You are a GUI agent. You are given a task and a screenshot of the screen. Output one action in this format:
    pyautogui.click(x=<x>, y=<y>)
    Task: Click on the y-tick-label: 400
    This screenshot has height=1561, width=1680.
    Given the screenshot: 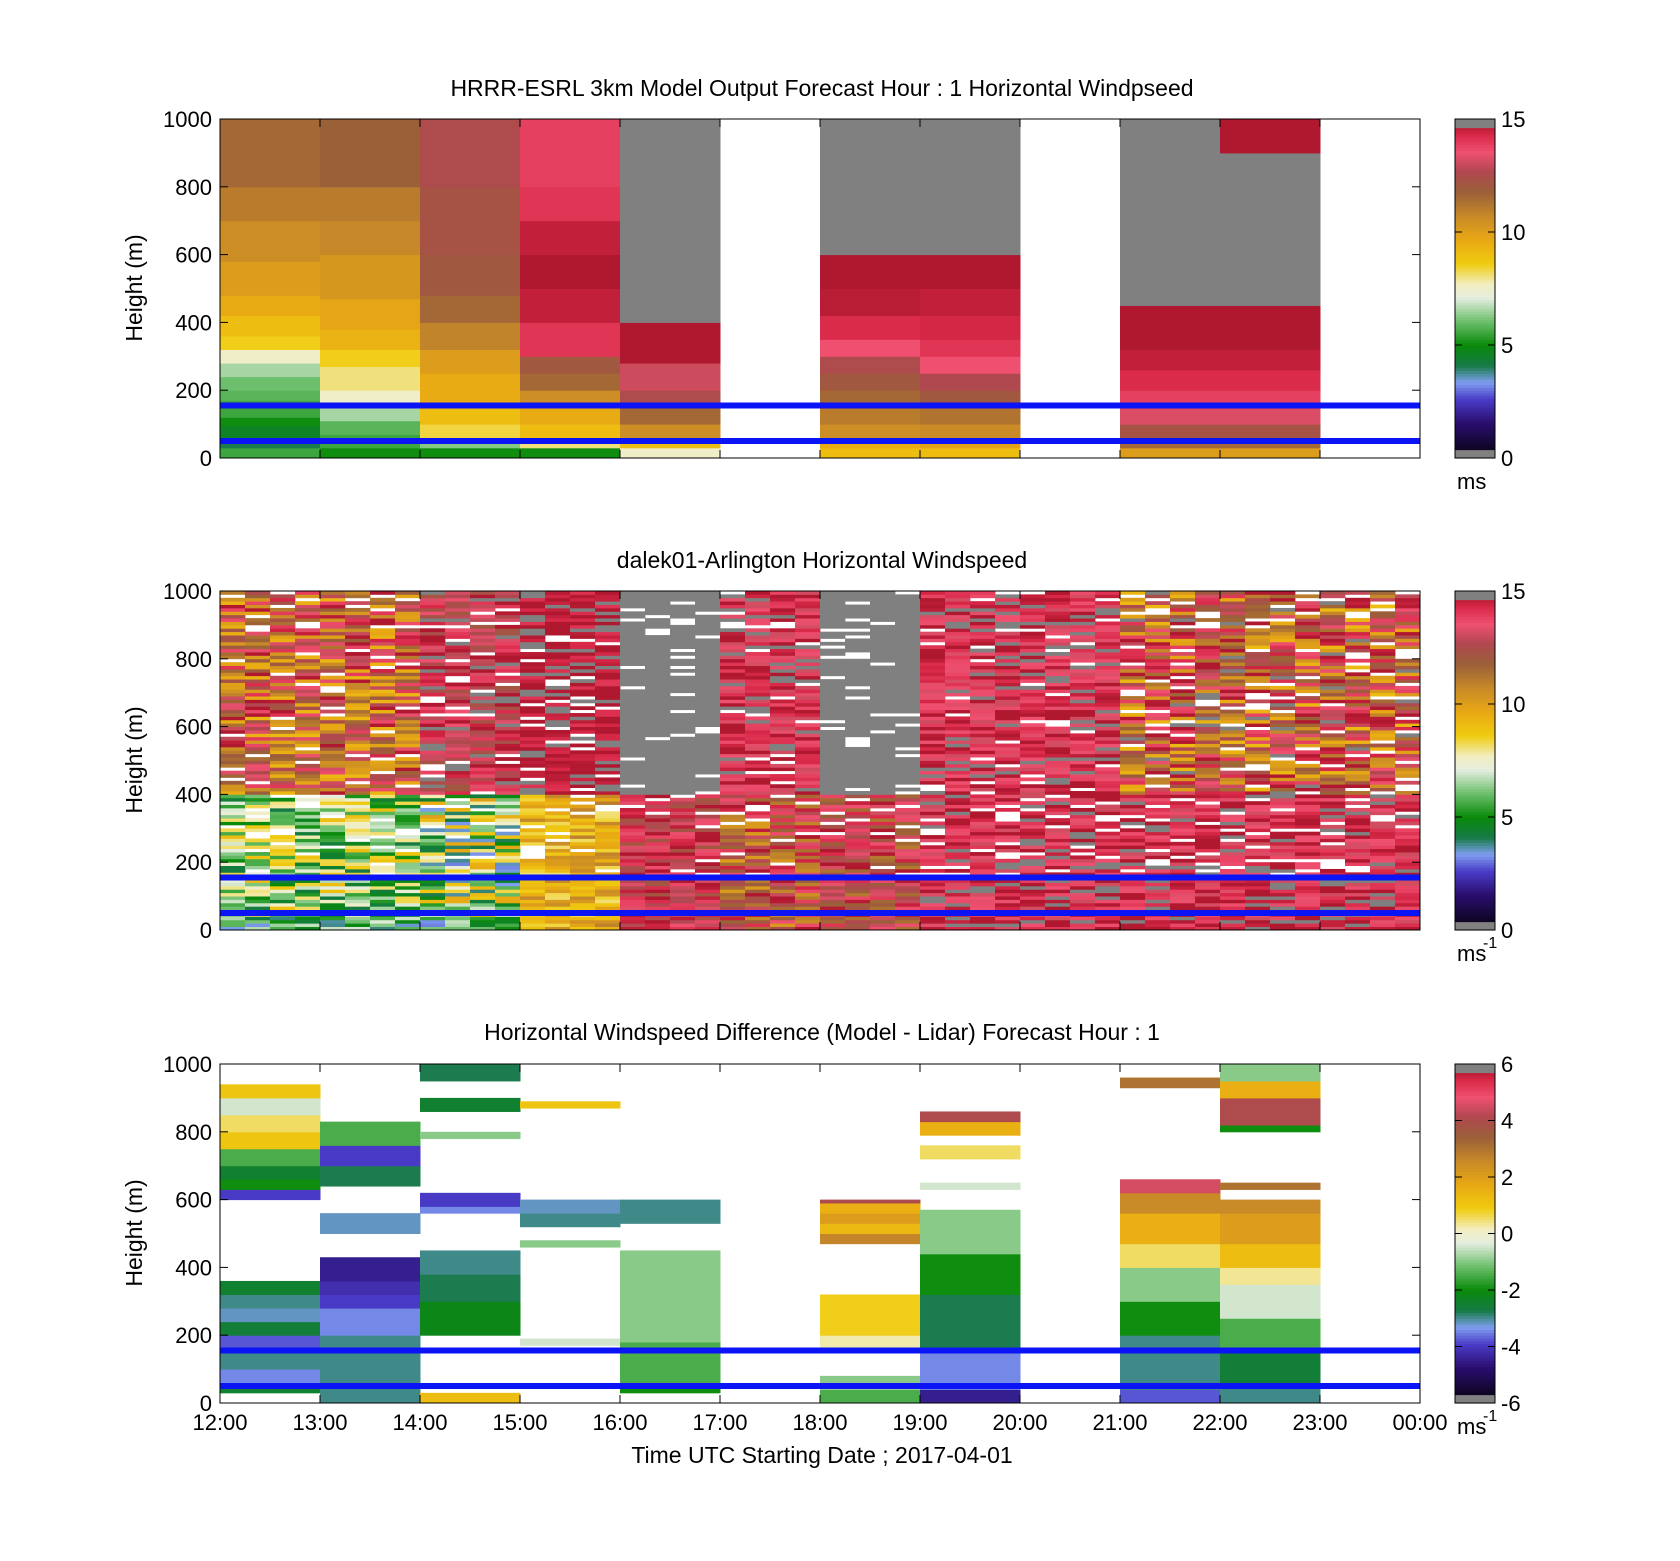 What is the action you would take?
    pyautogui.click(x=193, y=322)
    